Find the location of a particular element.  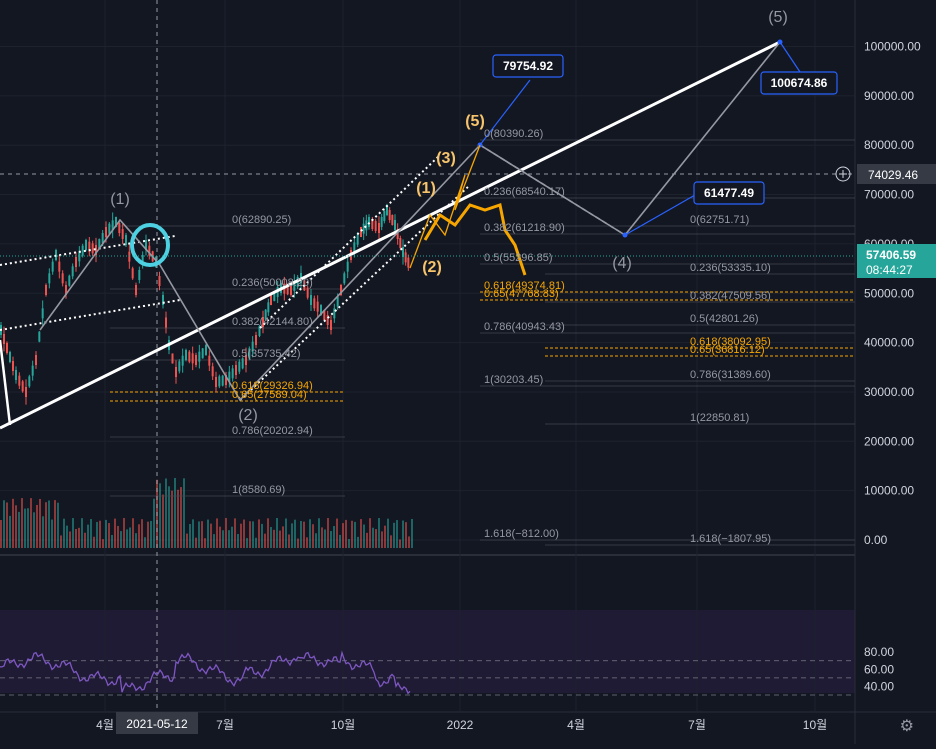

fib-label: 0.5(42801.26) is located at coordinates (724, 319).